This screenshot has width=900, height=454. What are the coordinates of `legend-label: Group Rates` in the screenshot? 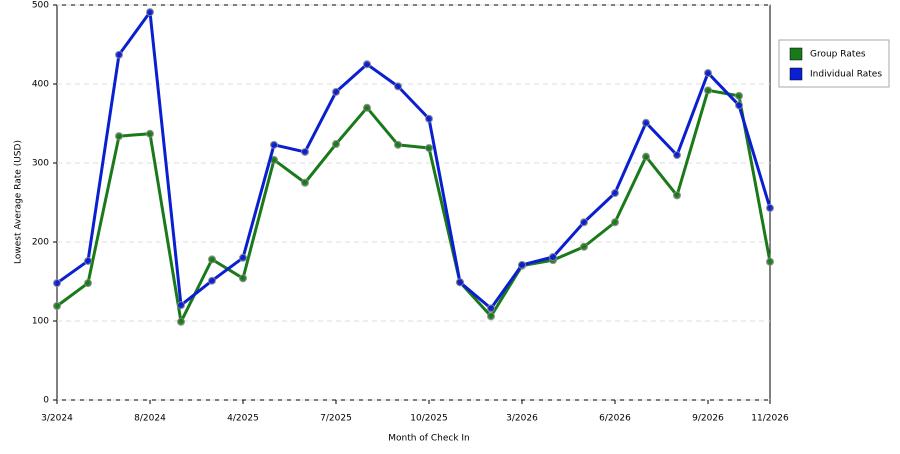 It's located at (838, 55).